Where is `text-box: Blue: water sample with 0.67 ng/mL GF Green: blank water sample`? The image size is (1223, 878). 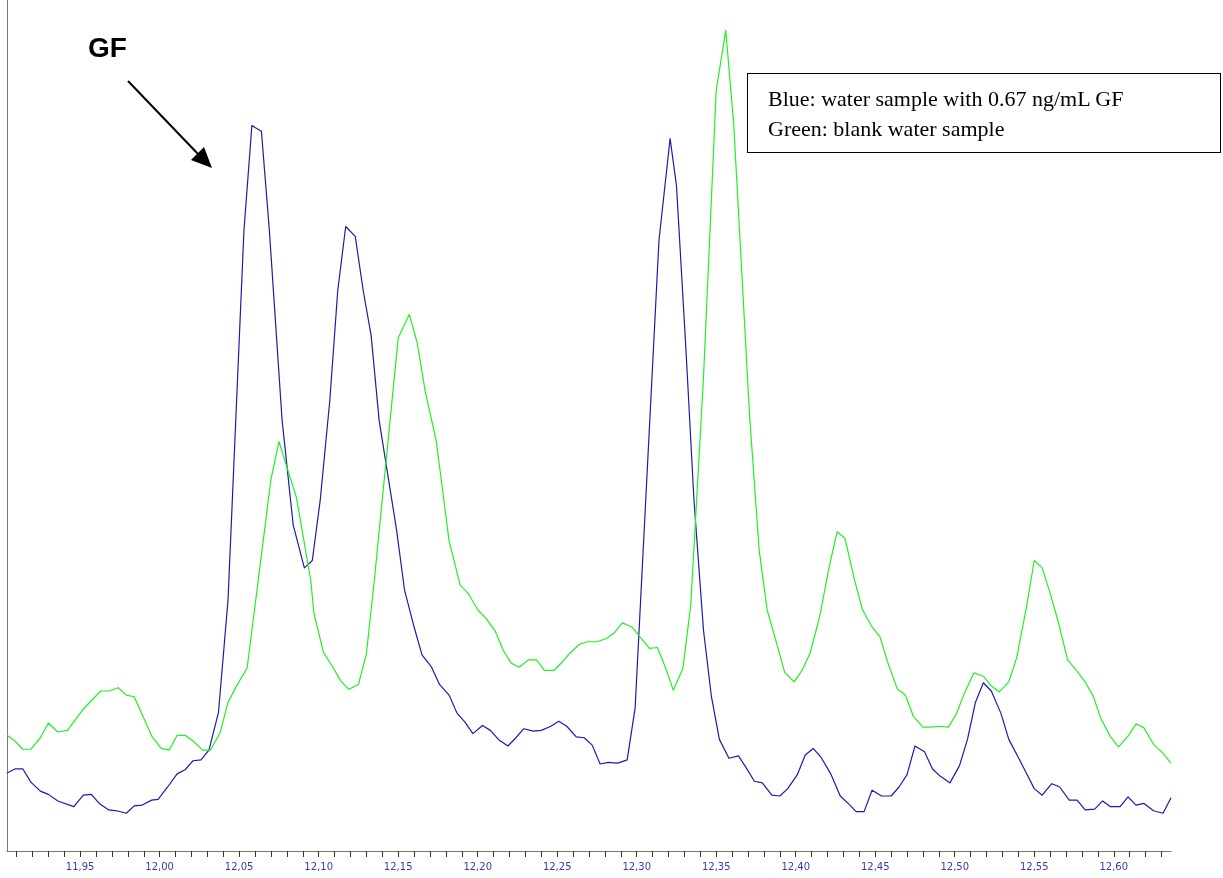 text-box: Blue: water sample with 0.67 ng/mL GF Green: blank water sample is located at coordinates (984, 113).